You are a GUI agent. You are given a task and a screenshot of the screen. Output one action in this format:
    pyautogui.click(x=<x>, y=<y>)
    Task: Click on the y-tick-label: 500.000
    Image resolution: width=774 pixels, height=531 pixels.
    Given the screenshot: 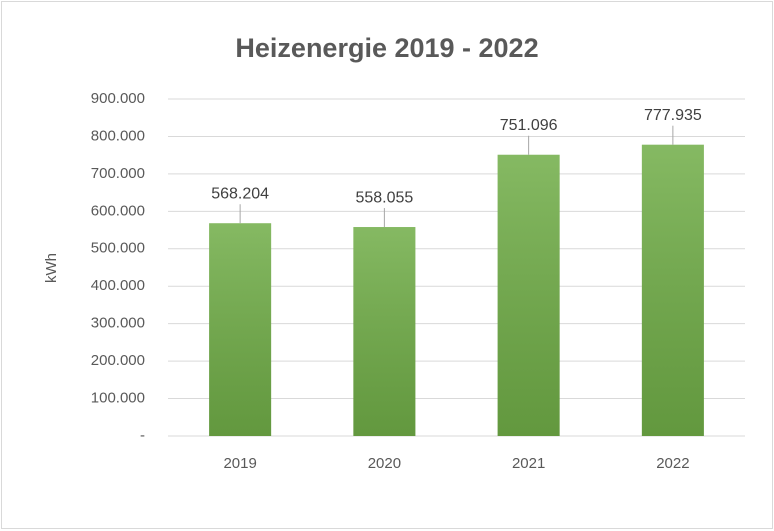 What is the action you would take?
    pyautogui.click(x=118, y=248)
    